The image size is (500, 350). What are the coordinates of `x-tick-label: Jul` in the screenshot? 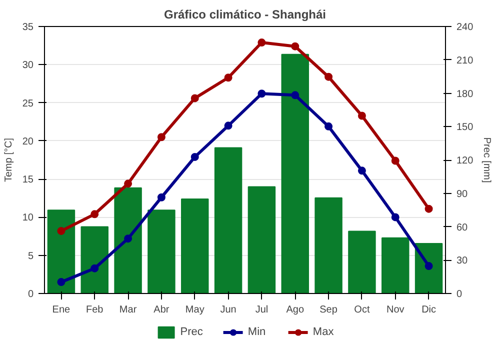 It's located at (261, 310).